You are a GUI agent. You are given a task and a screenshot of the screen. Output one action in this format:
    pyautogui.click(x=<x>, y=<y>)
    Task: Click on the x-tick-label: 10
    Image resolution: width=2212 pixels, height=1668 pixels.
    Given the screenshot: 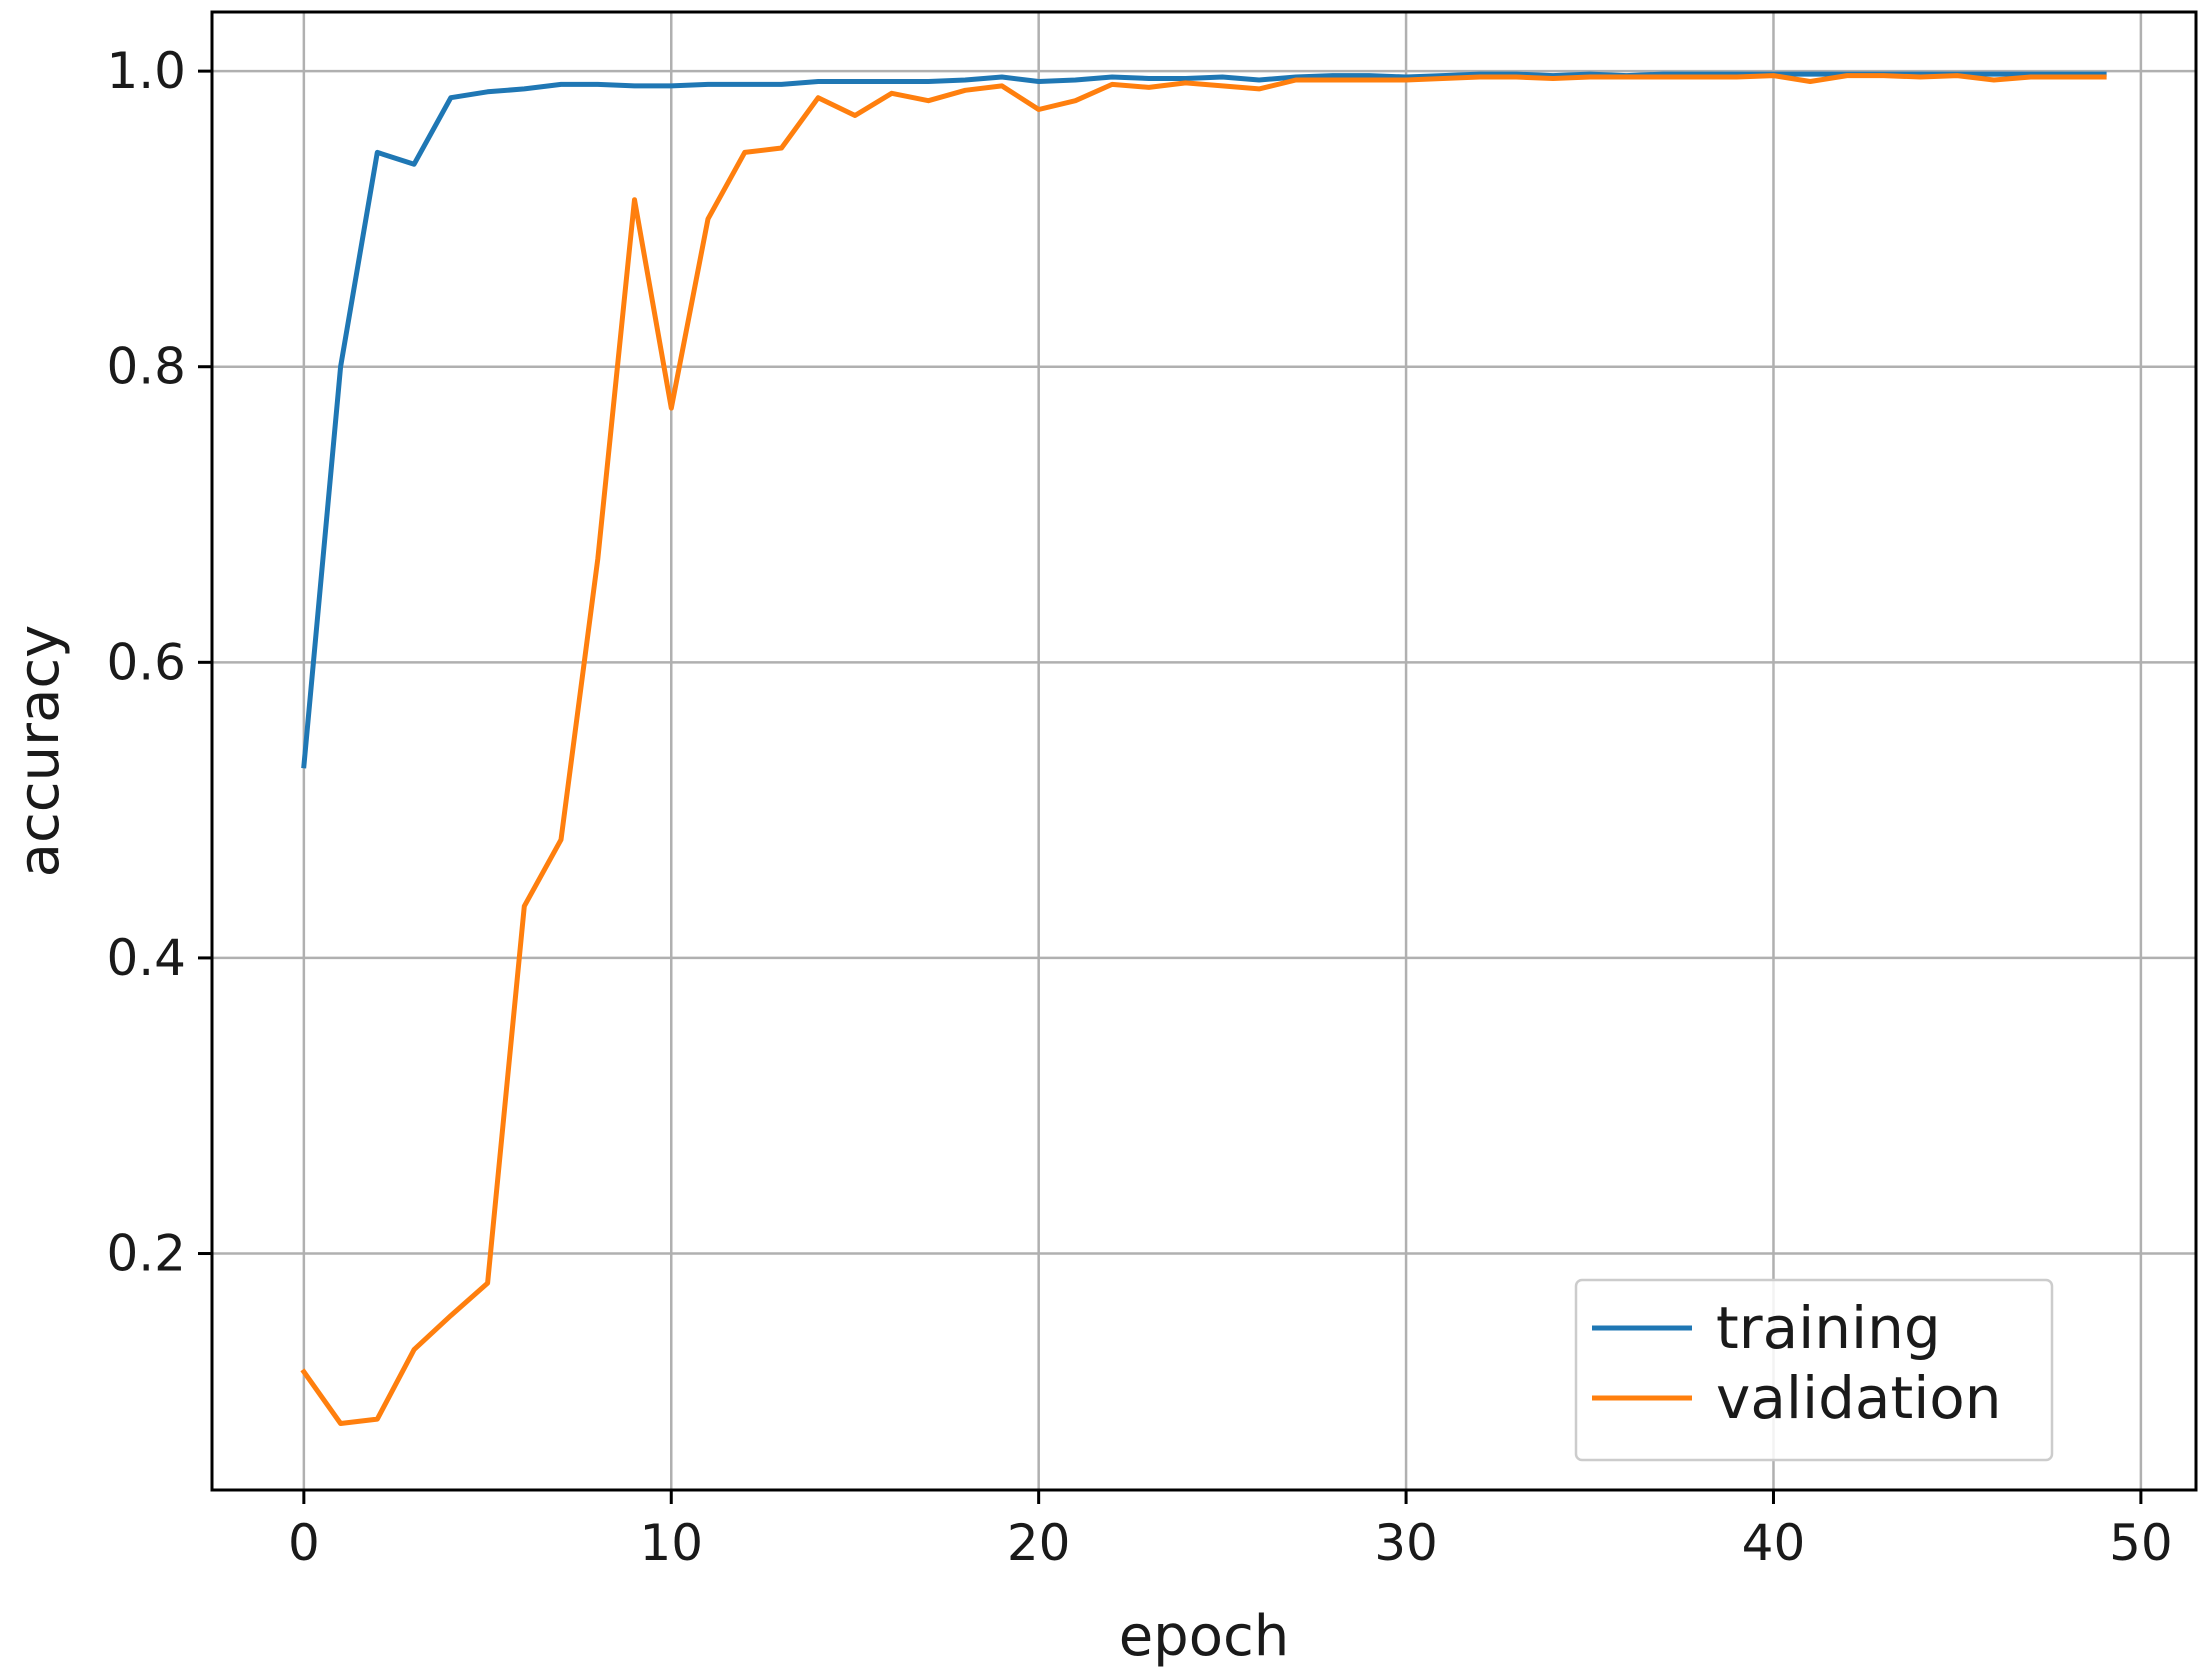 What is the action you would take?
    pyautogui.click(x=671, y=1543)
    